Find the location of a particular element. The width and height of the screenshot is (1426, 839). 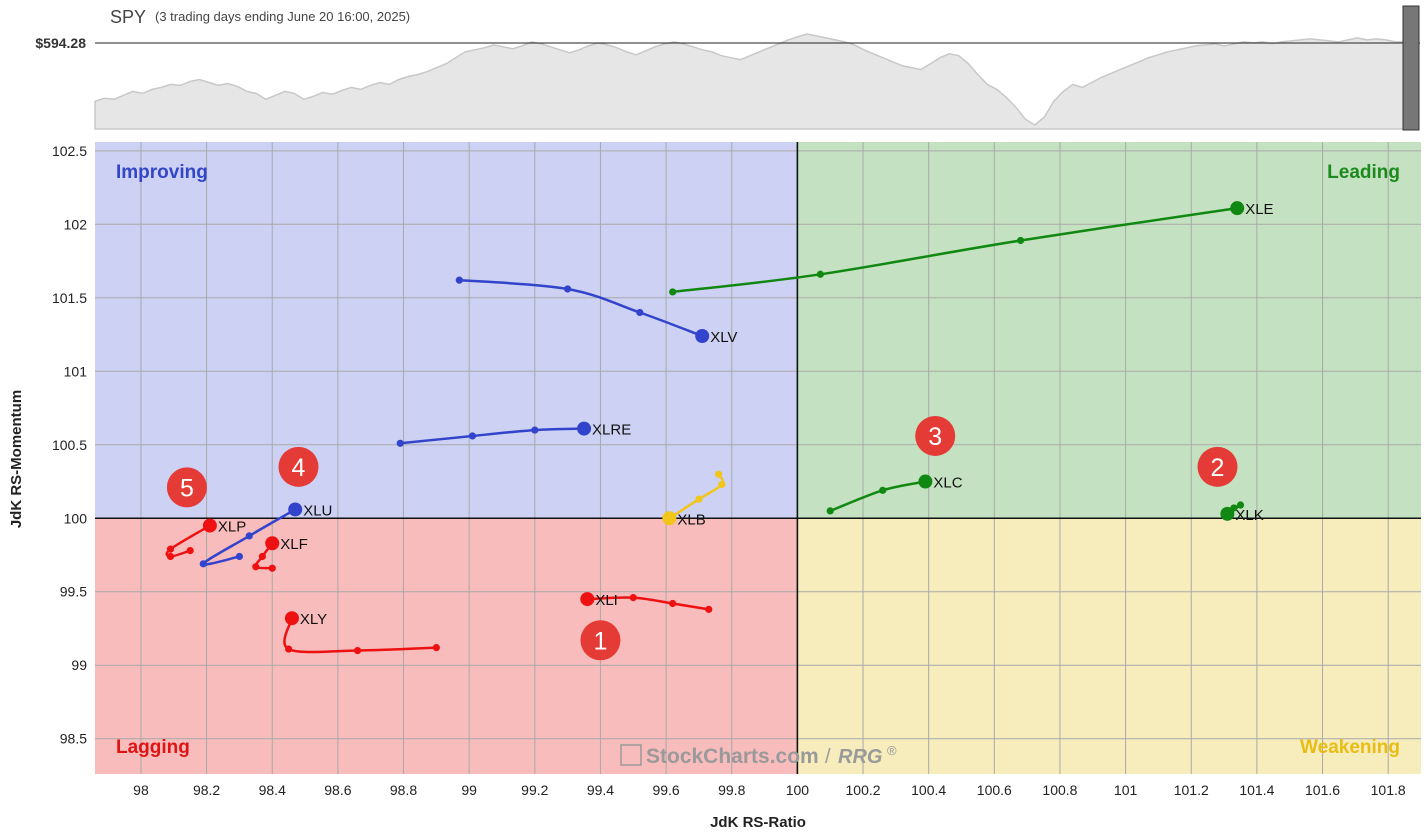

price-label: $594.28 is located at coordinates (60, 43).